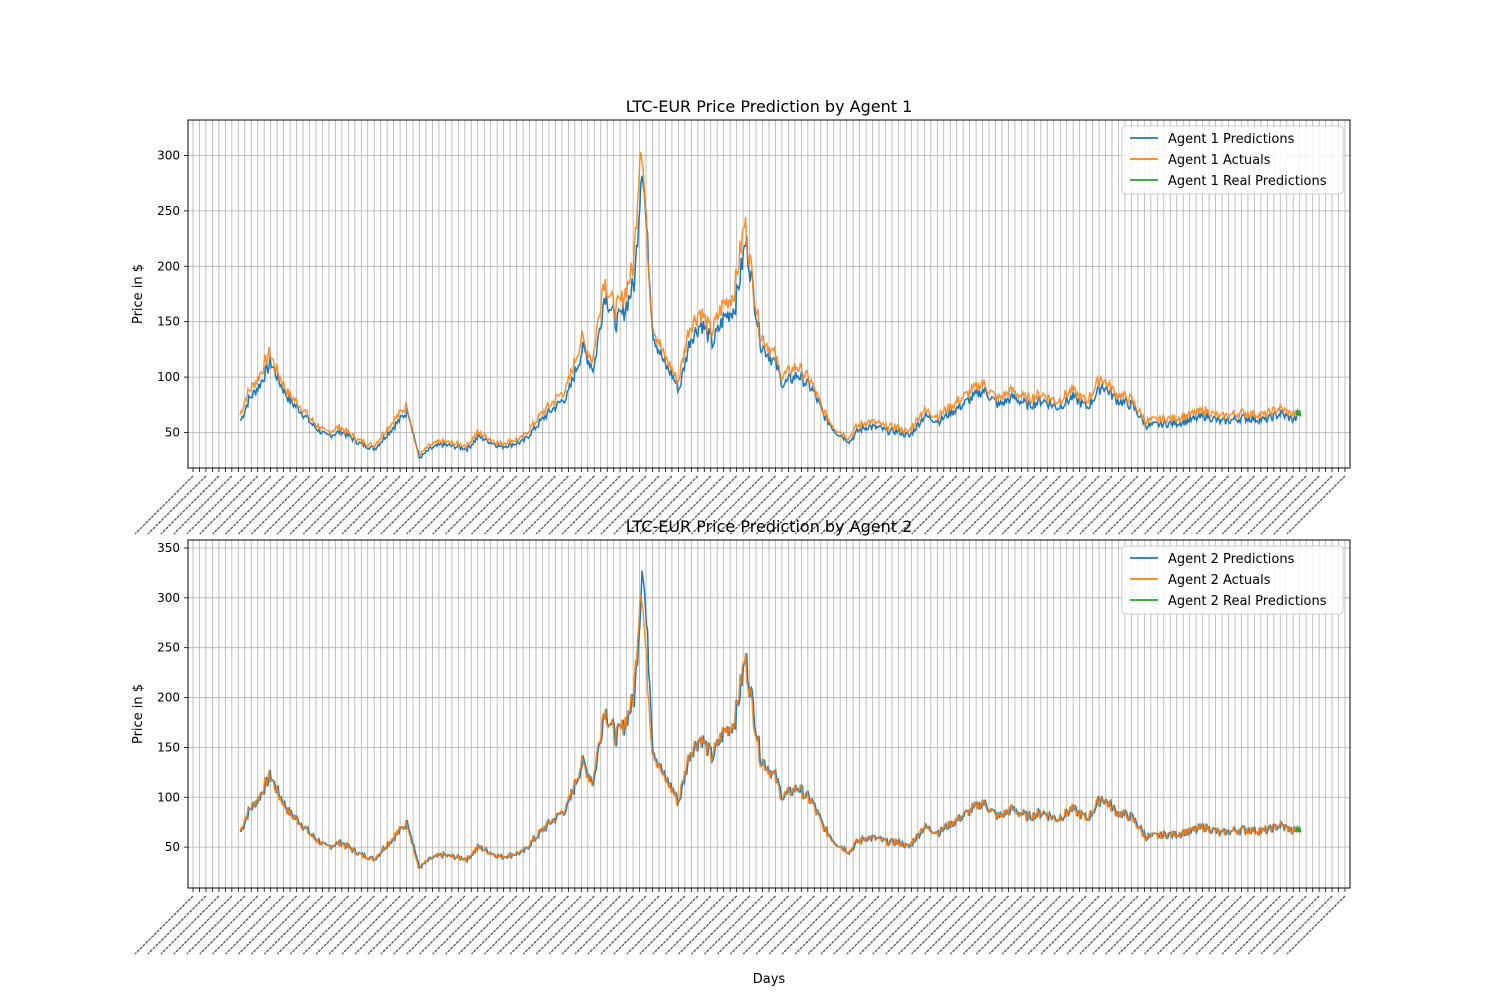 This screenshot has width=1500, height=1000. What do you see at coordinates (1247, 181) in the screenshot?
I see `legend-entry: Agent 1 Real Predictions` at bounding box center [1247, 181].